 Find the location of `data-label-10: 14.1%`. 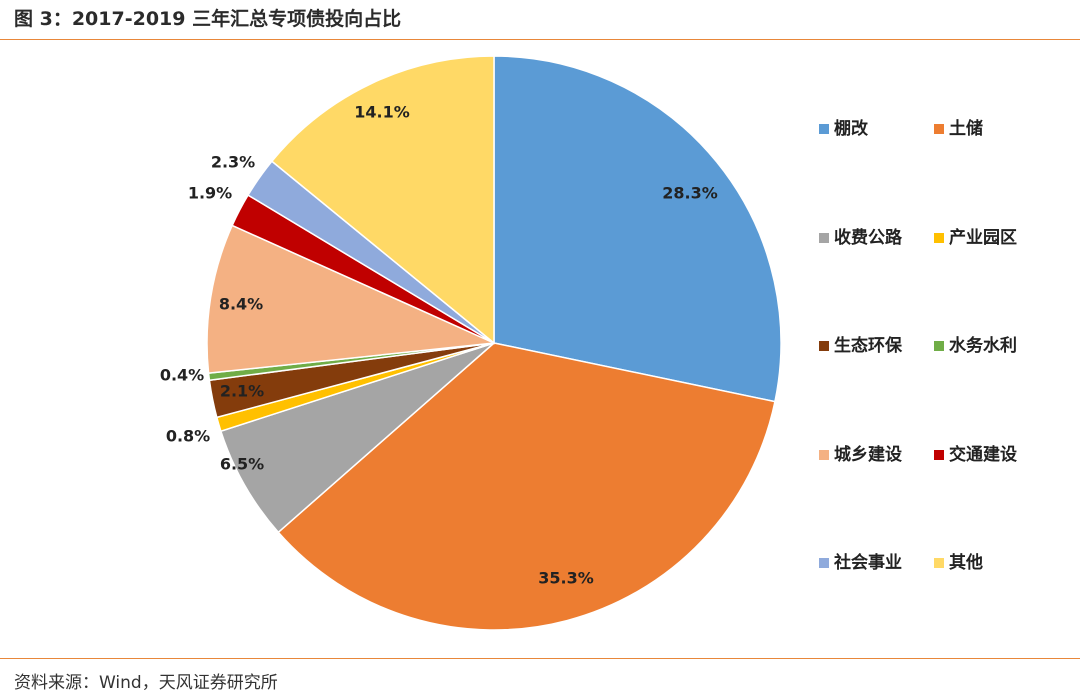

data-label-10: 14.1% is located at coordinates (382, 112).